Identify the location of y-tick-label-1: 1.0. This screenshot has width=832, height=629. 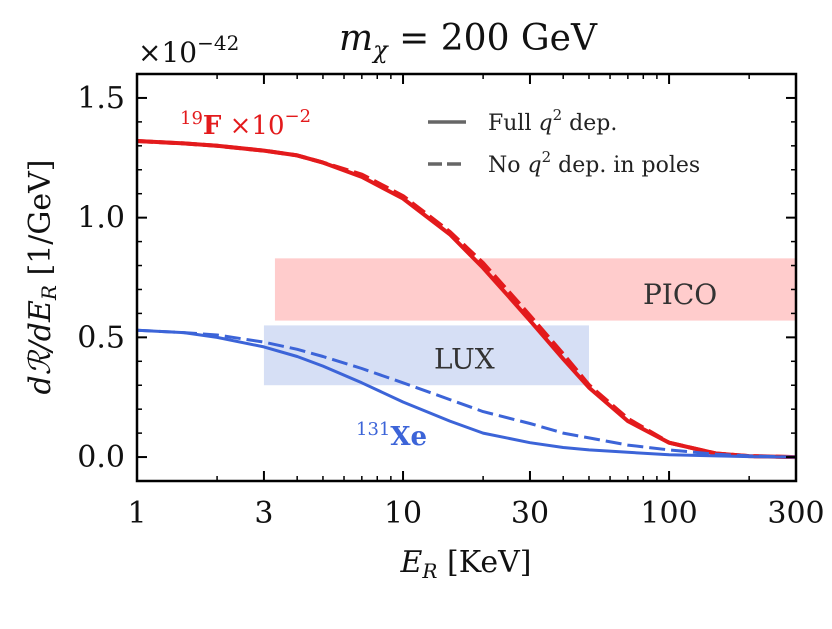
(101, 218).